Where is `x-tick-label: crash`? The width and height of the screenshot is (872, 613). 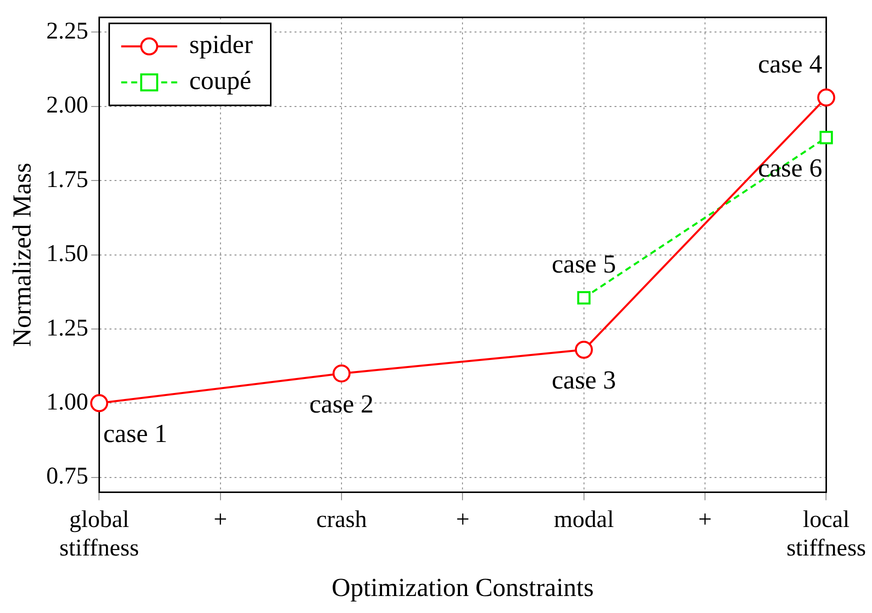
x-tick-label: crash is located at coordinates (341, 519).